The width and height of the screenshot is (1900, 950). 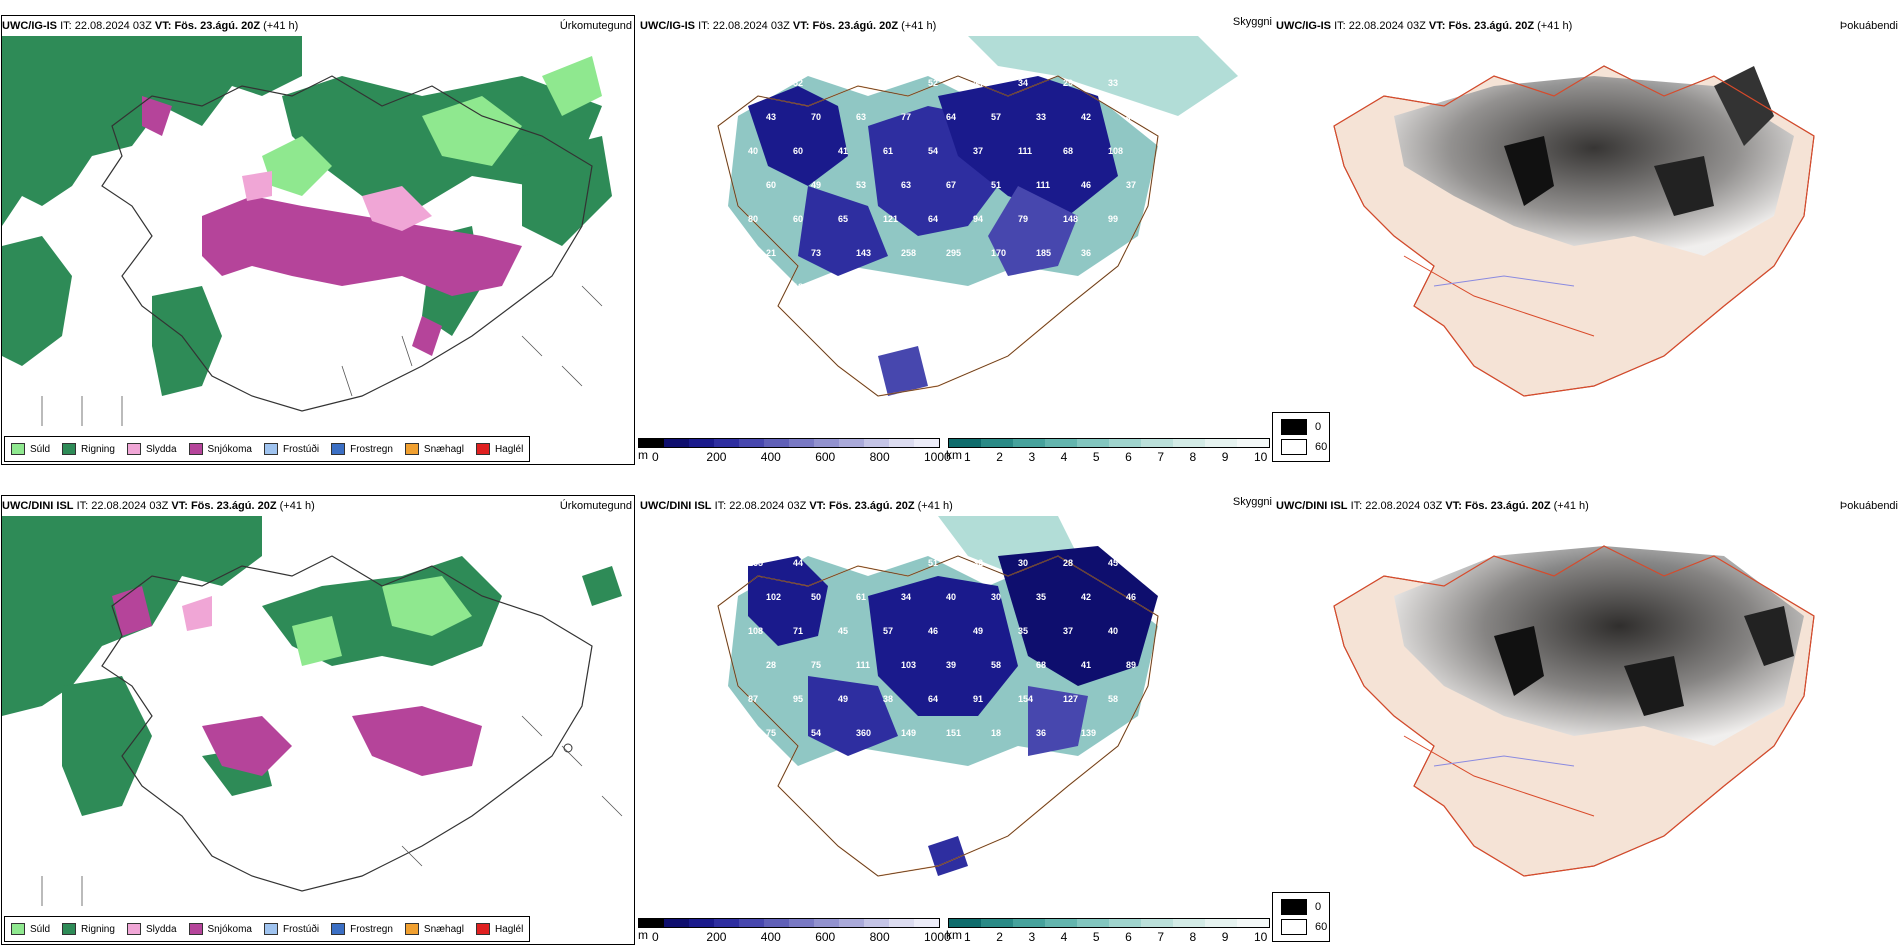 I want to click on colorbar-tick: 0, so click(x=655, y=937).